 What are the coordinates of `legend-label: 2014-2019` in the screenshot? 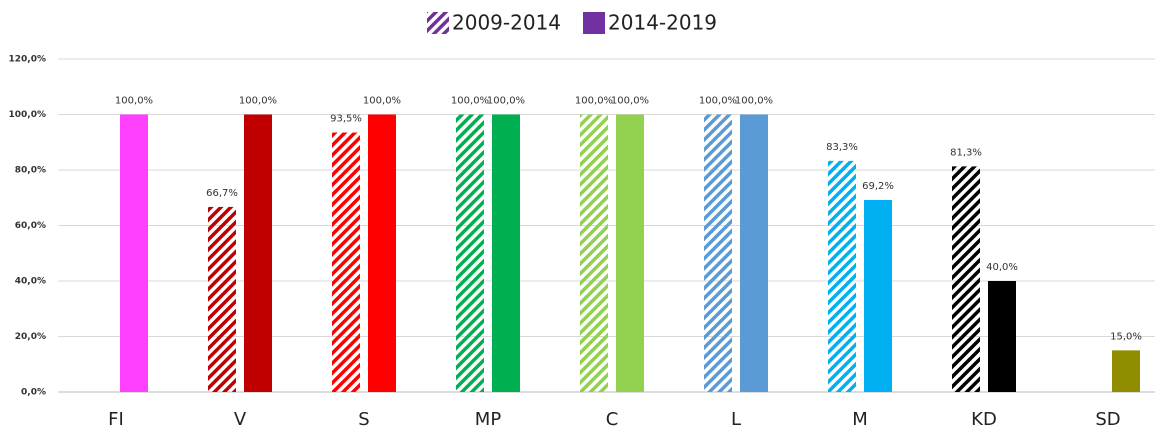 It's located at (662, 23).